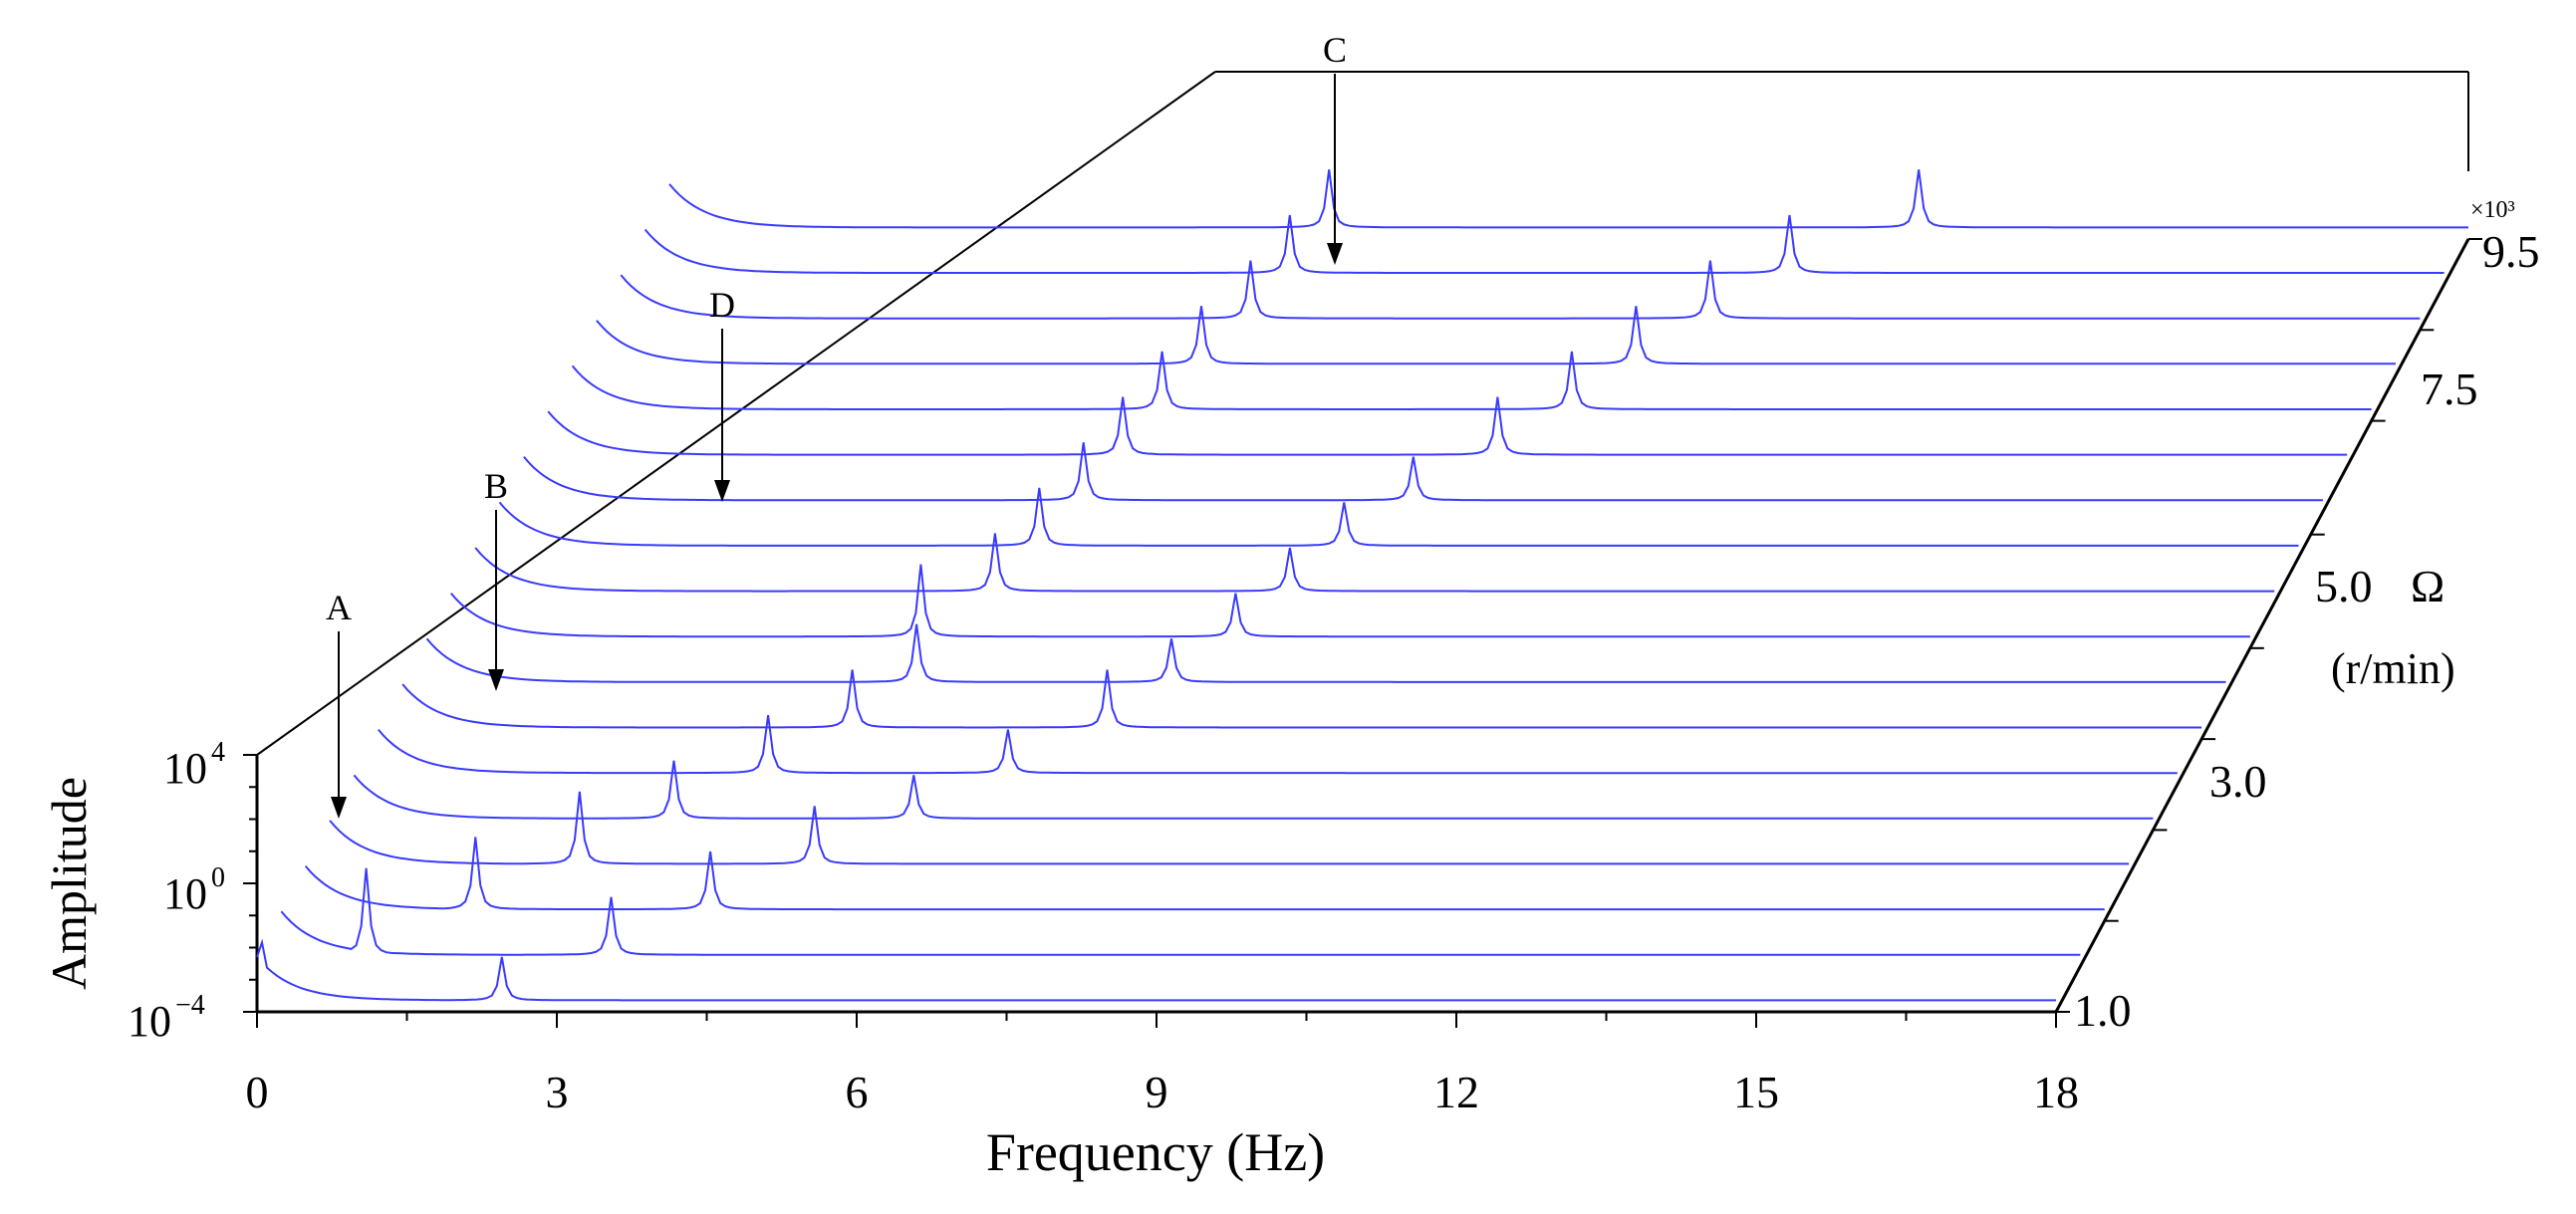 The image size is (2576, 1214). Describe the element at coordinates (185, 893) in the screenshot. I see `y-tick-label-mid: 10` at that location.